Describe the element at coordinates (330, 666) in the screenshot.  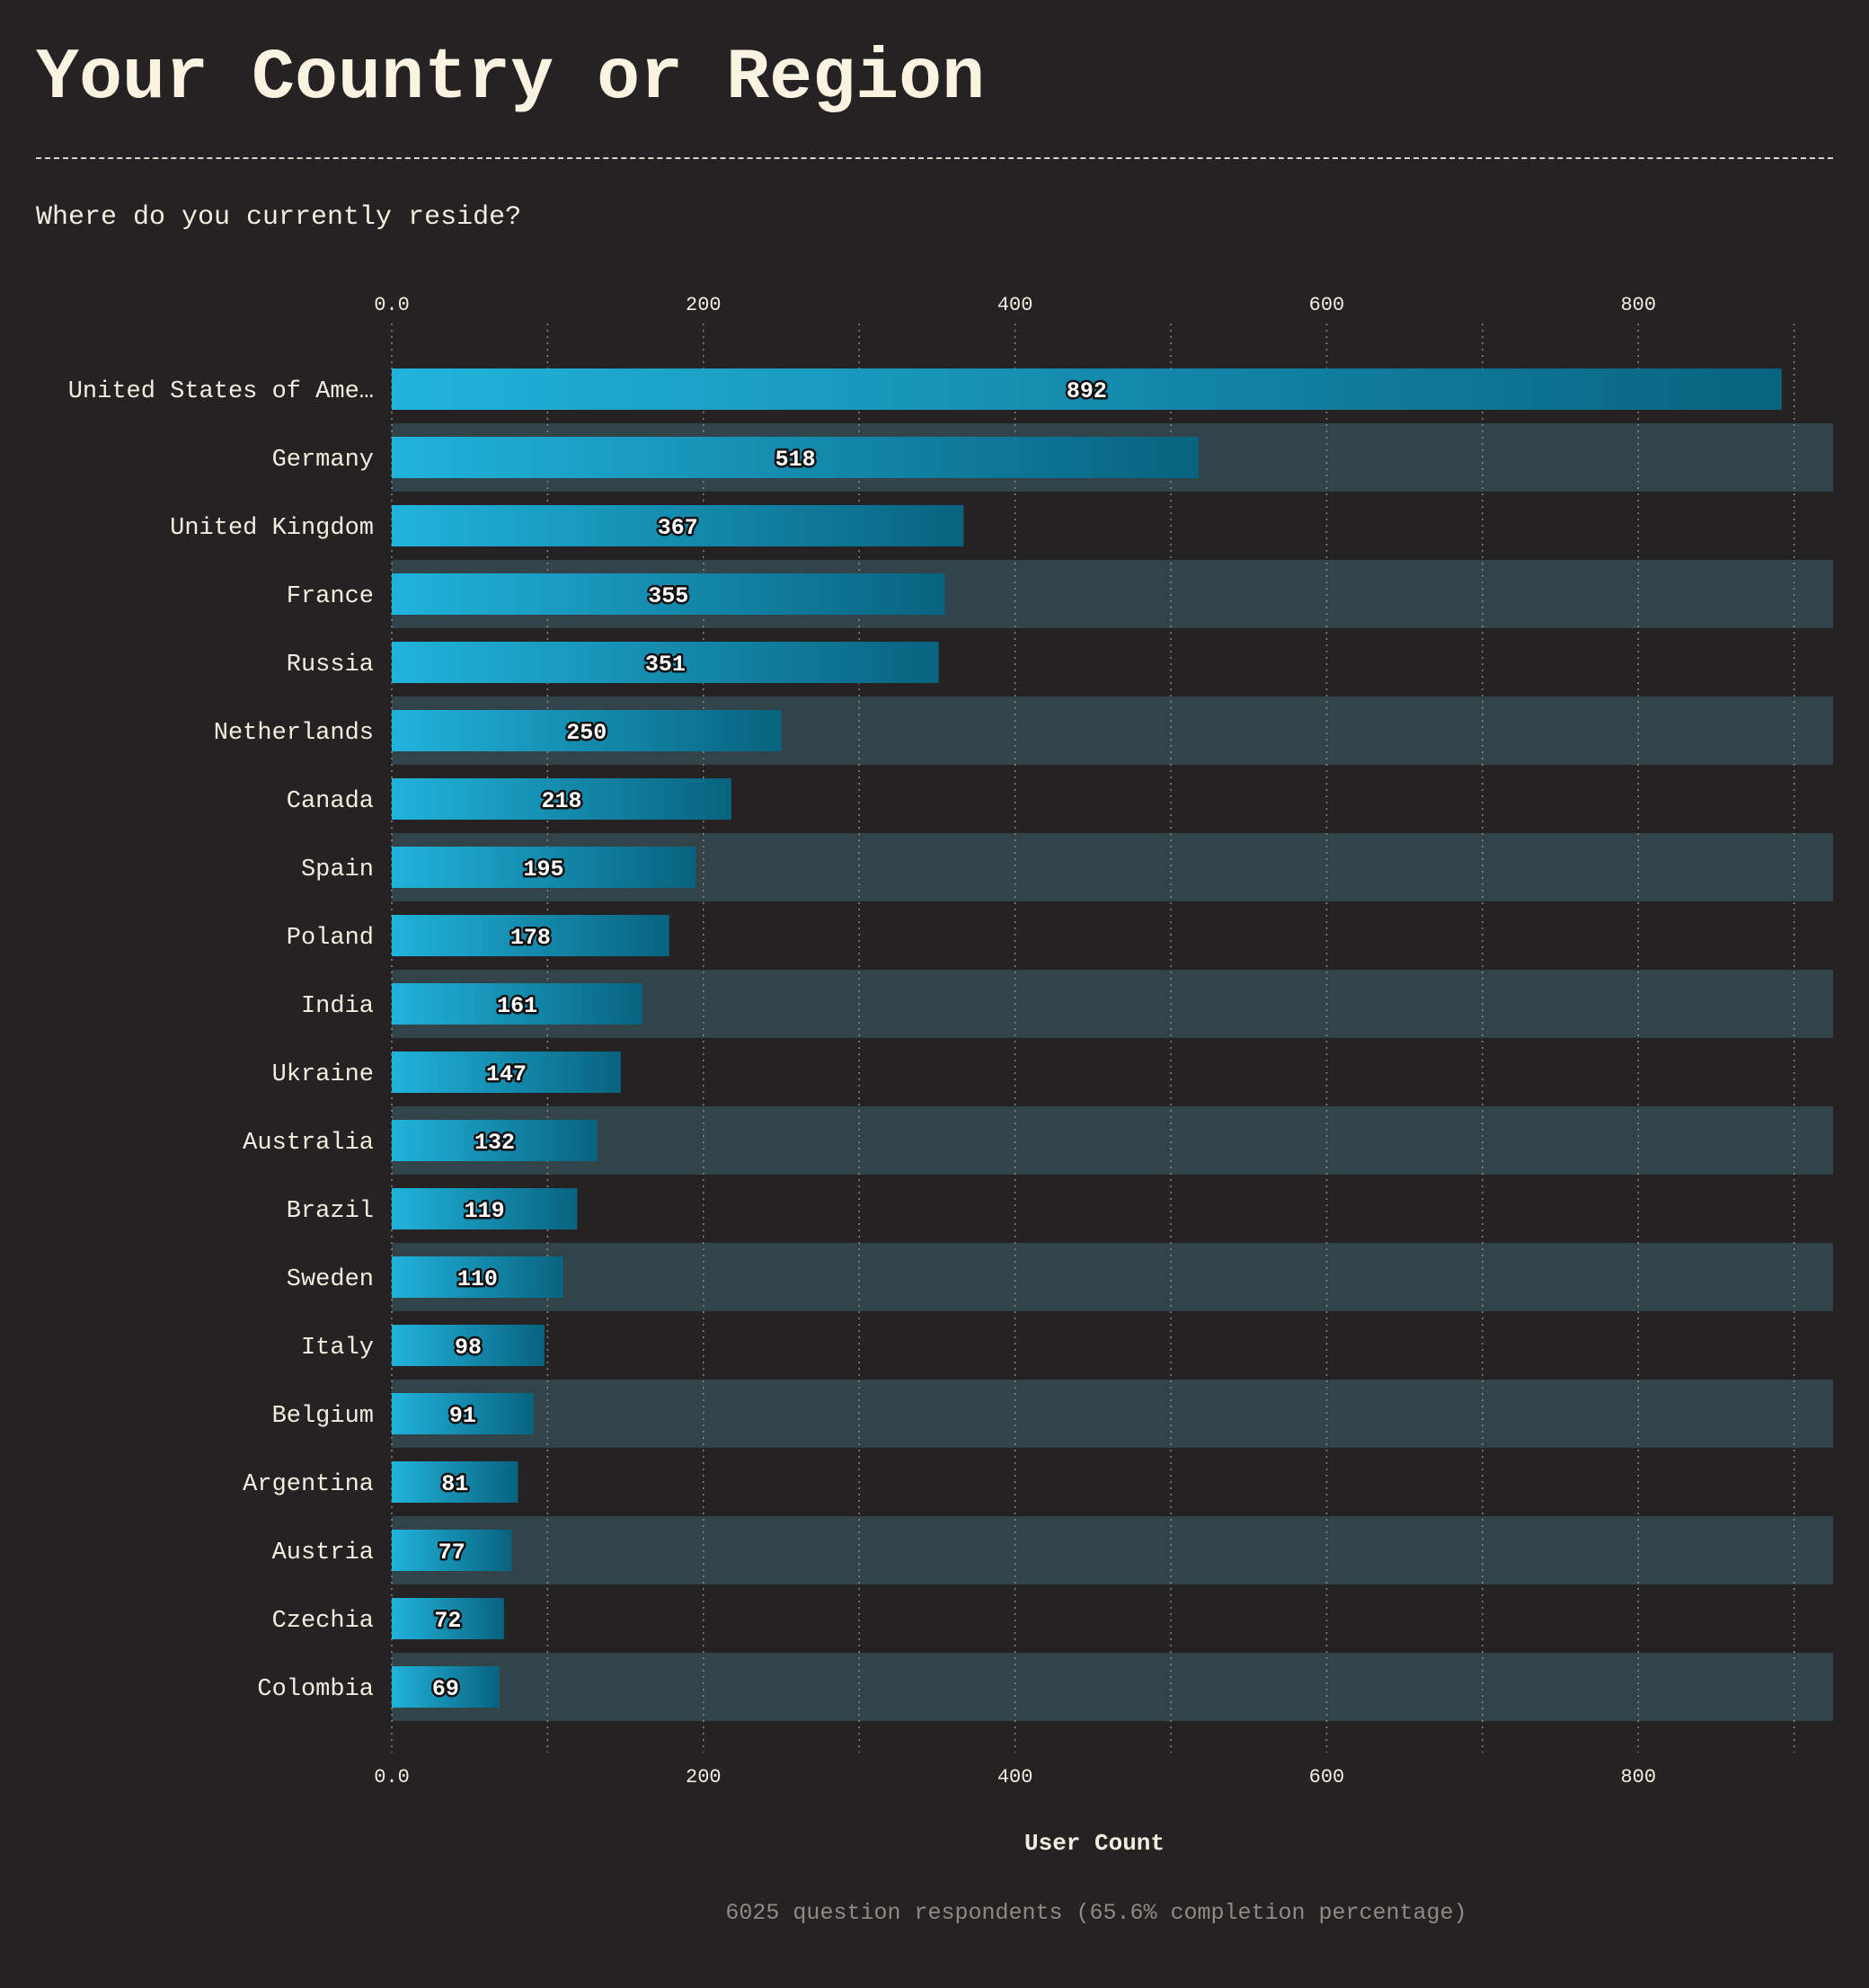
I see `category-label: Russia` at that location.